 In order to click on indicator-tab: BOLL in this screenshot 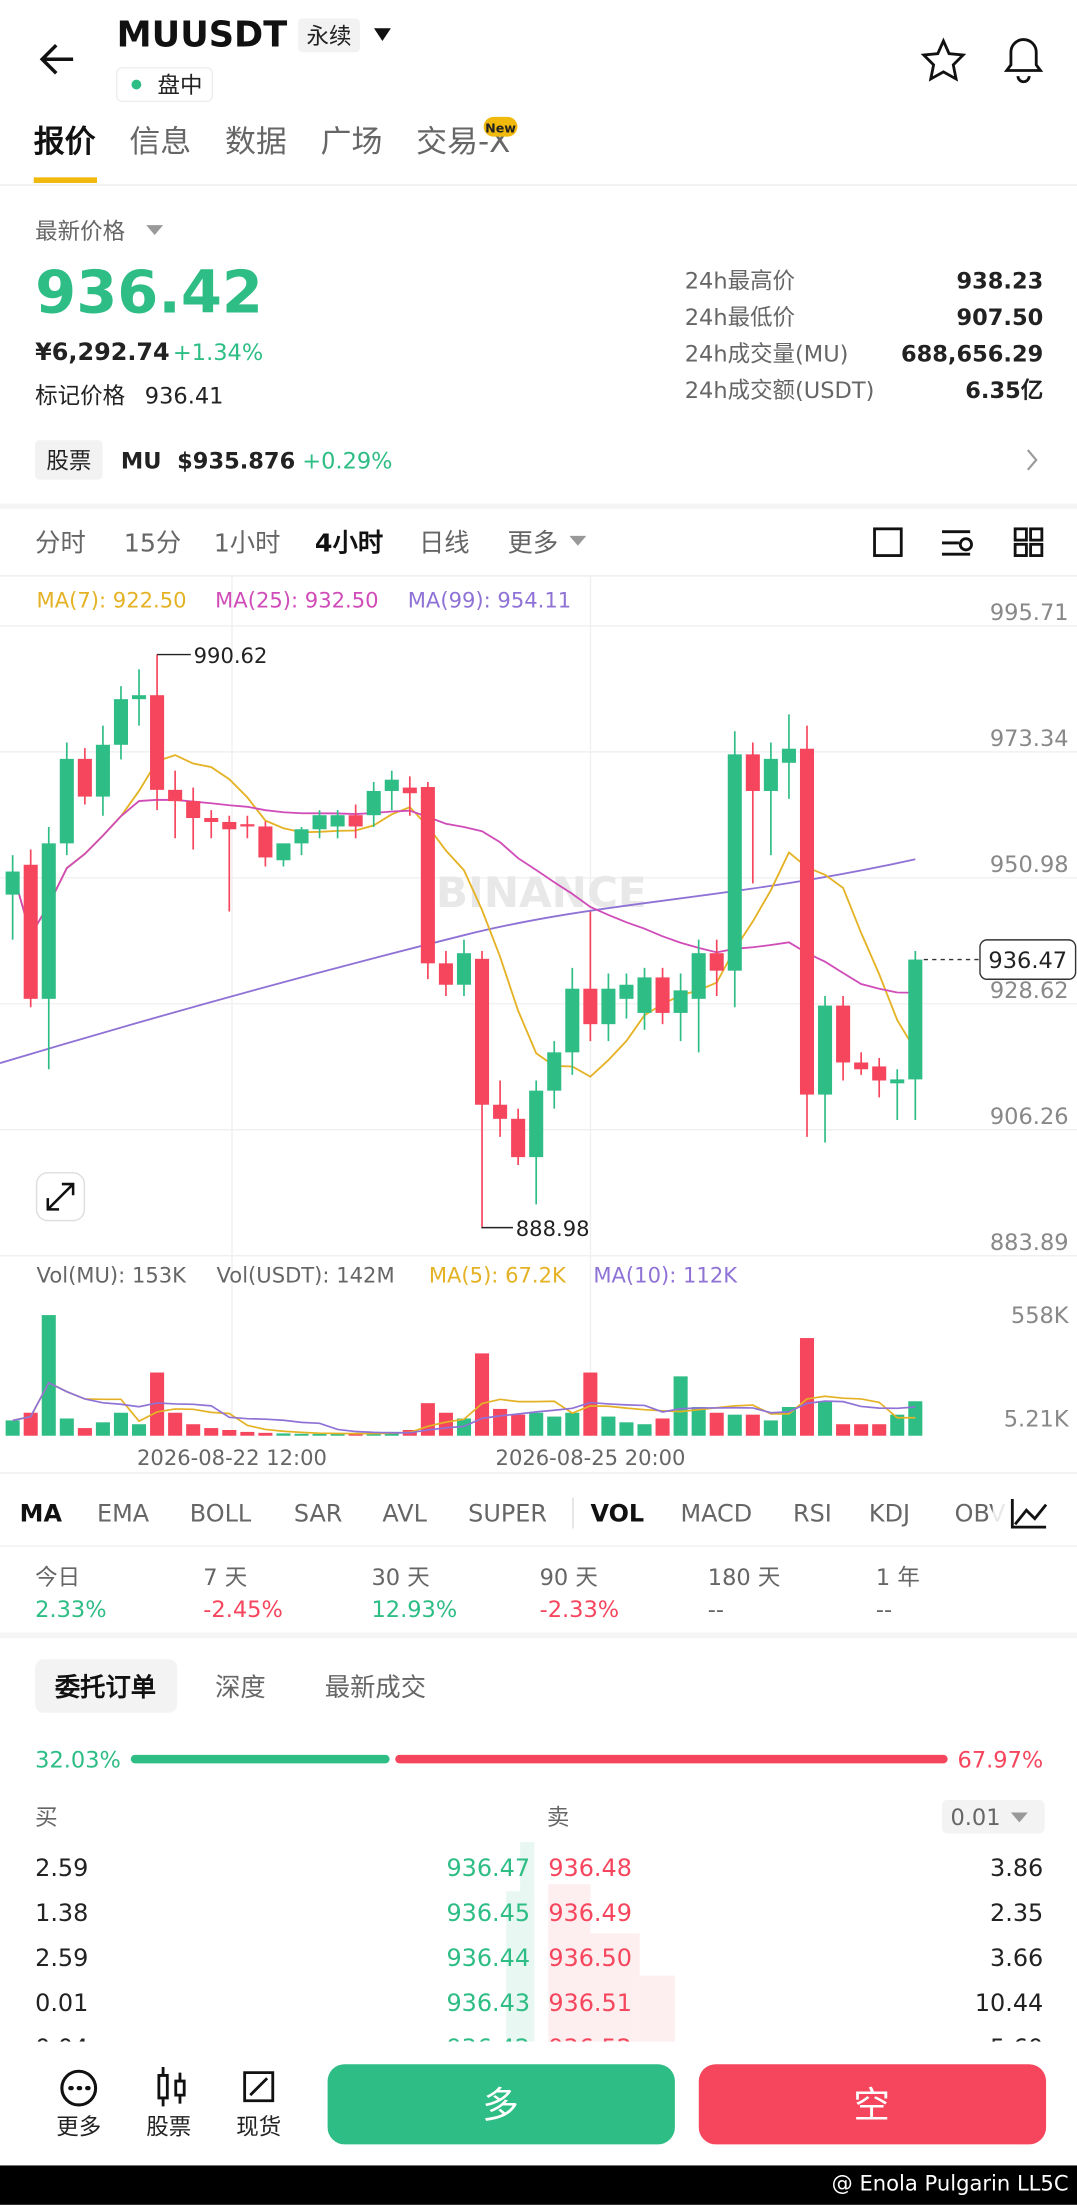, I will do `click(221, 1513)`.